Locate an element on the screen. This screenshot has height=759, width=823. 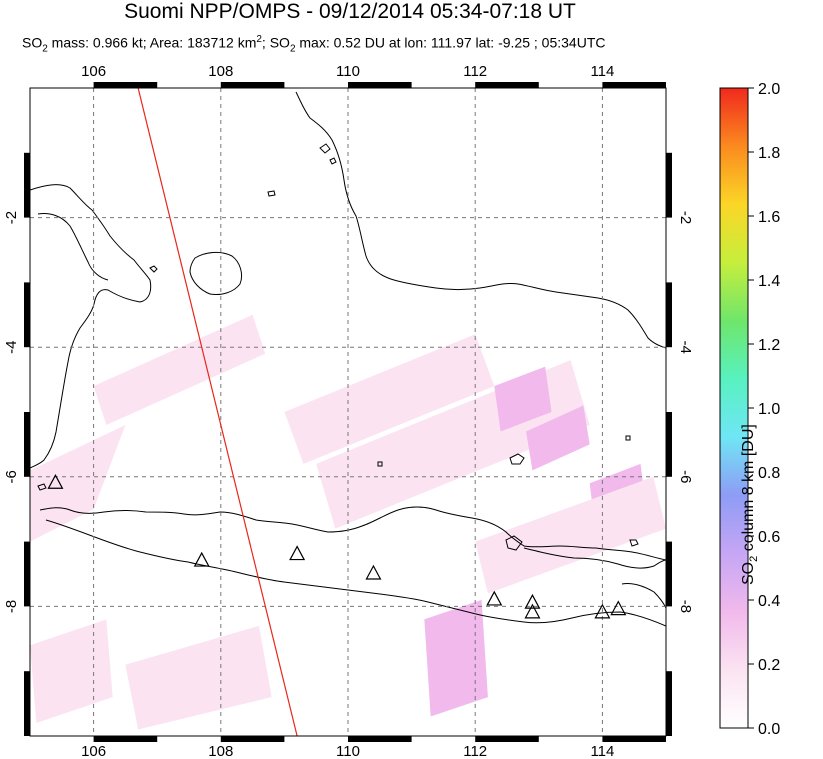
coastline-java-south is located at coordinates (355, 573).